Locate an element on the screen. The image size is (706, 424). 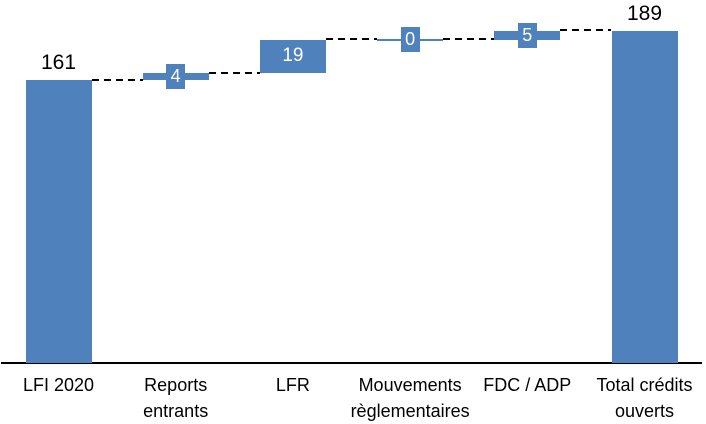
value-label-reports-entrants: 4 is located at coordinates (176, 77).